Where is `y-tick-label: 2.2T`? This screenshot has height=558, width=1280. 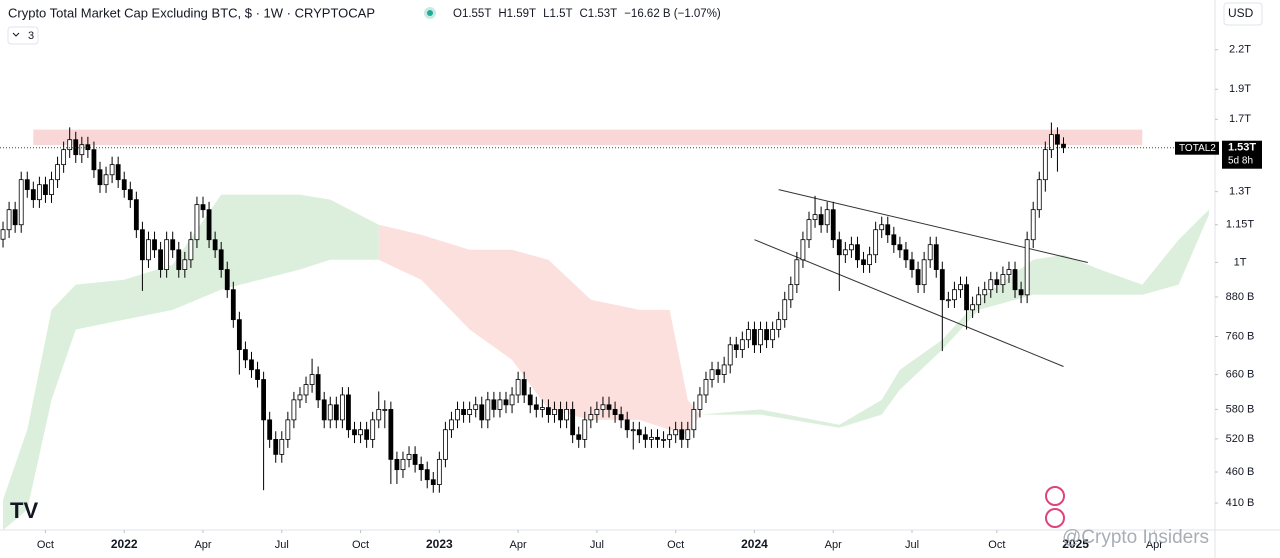
y-tick-label: 2.2T is located at coordinates (1240, 50).